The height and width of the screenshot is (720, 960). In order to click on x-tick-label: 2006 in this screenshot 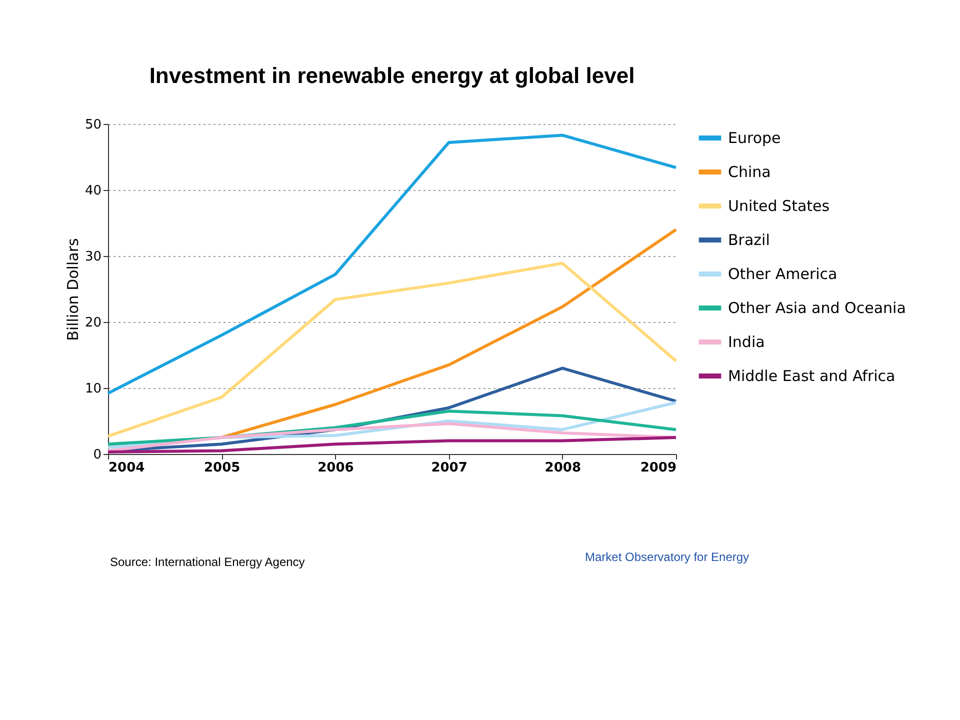, I will do `click(336, 468)`.